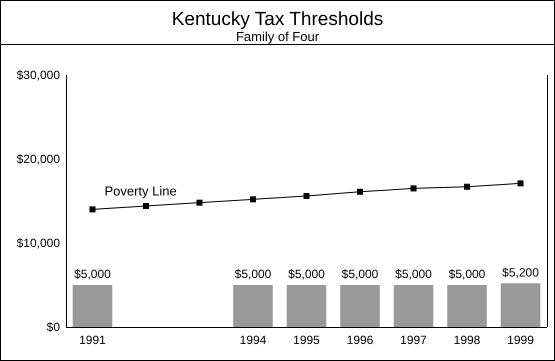  Describe the element at coordinates (360, 340) in the screenshot. I see `x-tick-label: 1996` at that location.